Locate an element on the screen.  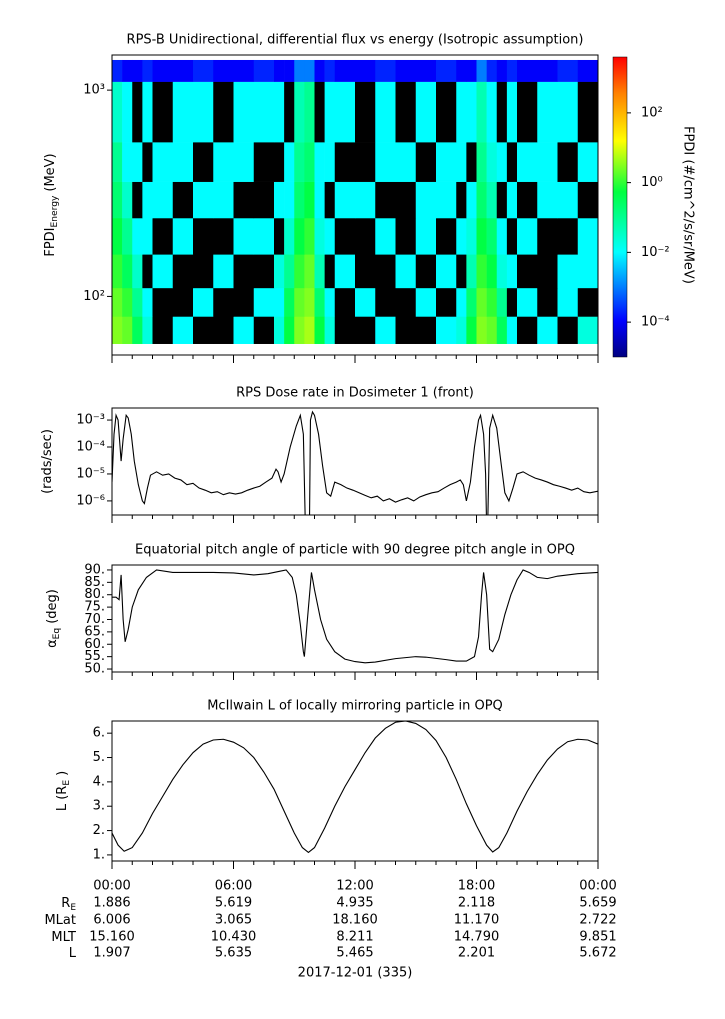
y-tick-label: 10² is located at coordinates (94, 296).